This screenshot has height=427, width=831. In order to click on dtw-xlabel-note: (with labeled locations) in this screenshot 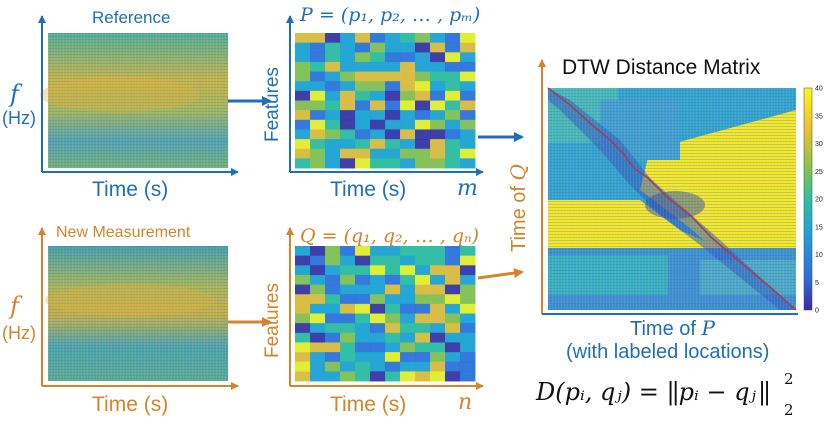, I will do `click(668, 352)`.